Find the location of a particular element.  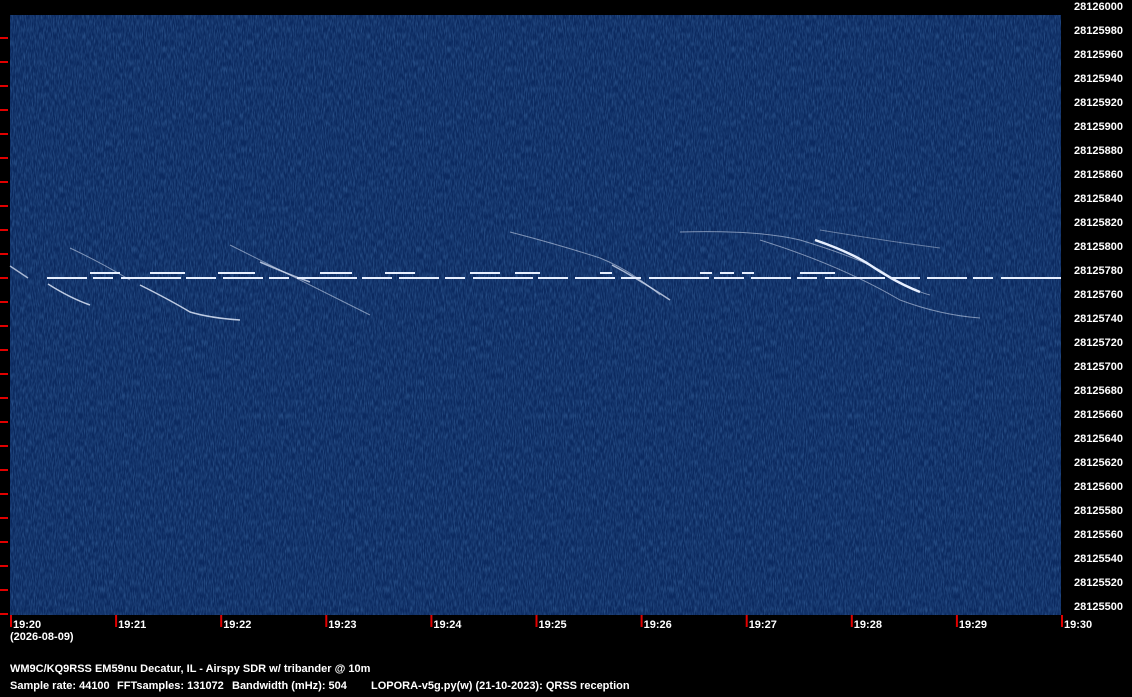

signal-traces is located at coordinates (535, 275).